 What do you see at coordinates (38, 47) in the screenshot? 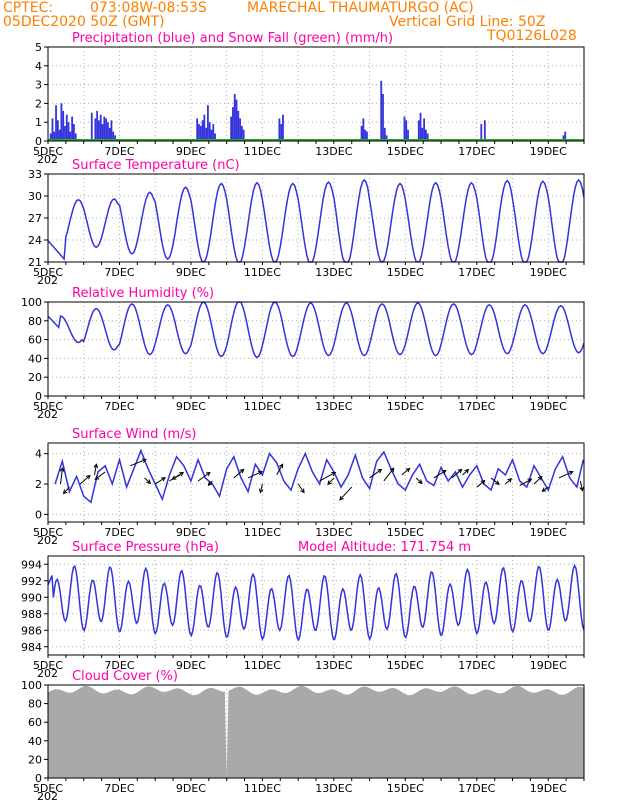
I see `y-tick-label: 5` at bounding box center [38, 47].